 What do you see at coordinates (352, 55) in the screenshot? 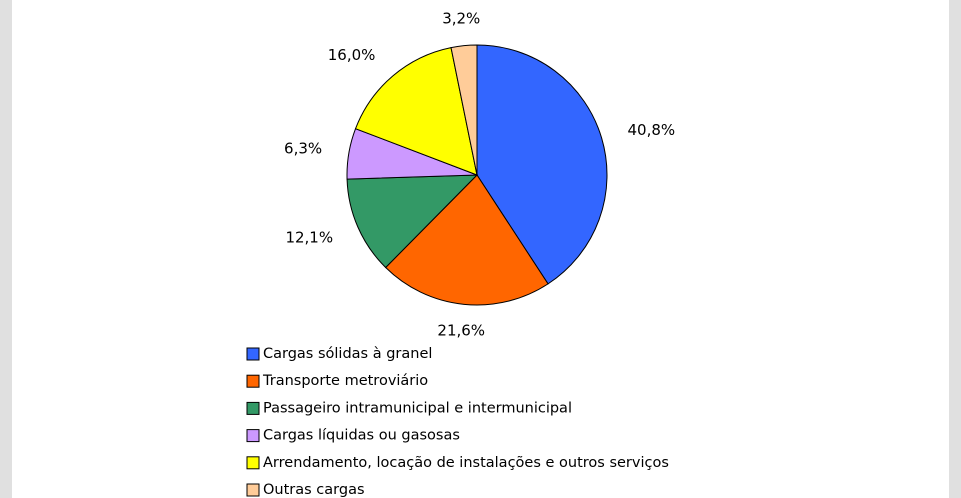
I see `data-label: 16,0%` at bounding box center [352, 55].